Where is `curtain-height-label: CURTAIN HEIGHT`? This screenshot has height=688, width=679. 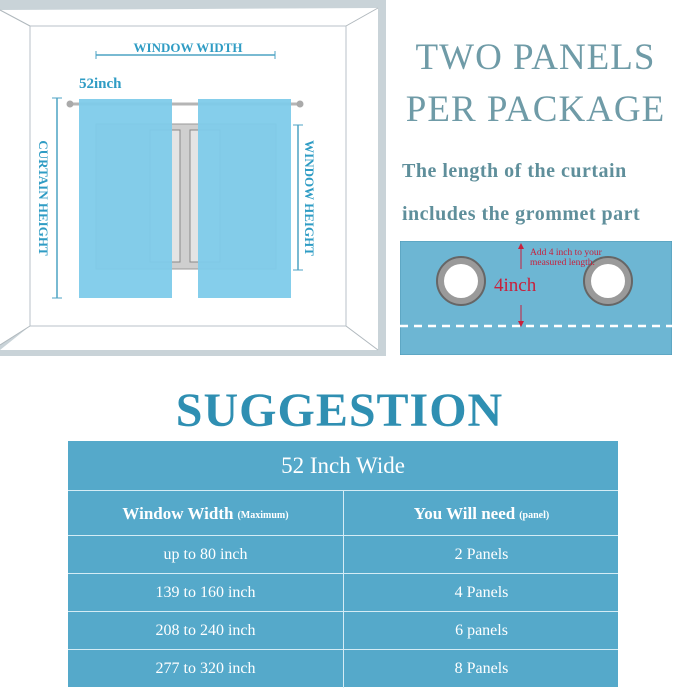 curtain-height-label: CURTAIN HEIGHT is located at coordinates (43, 198).